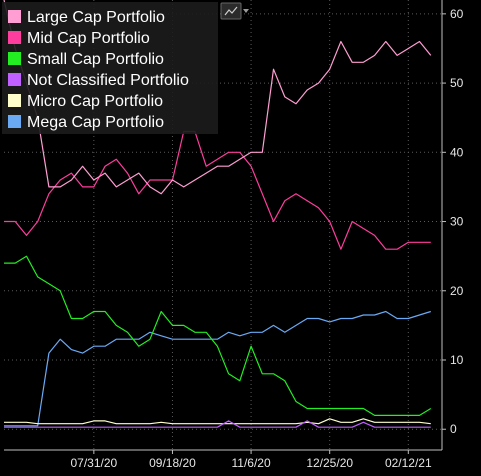  What do you see at coordinates (96, 17) in the screenshot?
I see `legend-label: Large Cap Portfolio` at bounding box center [96, 17].